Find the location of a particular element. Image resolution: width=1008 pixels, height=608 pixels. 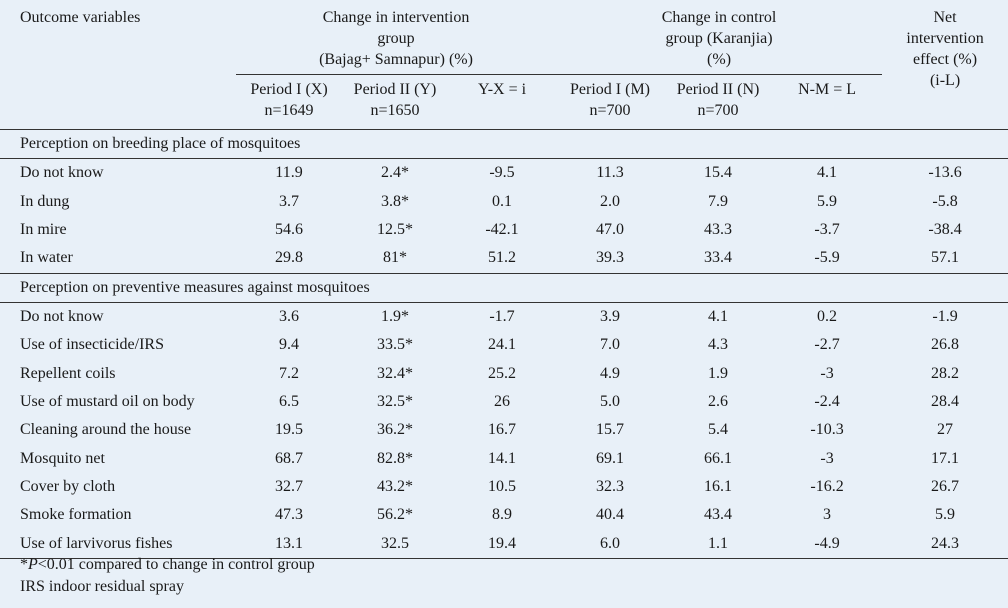

table-cell: 32.5* is located at coordinates (395, 401).